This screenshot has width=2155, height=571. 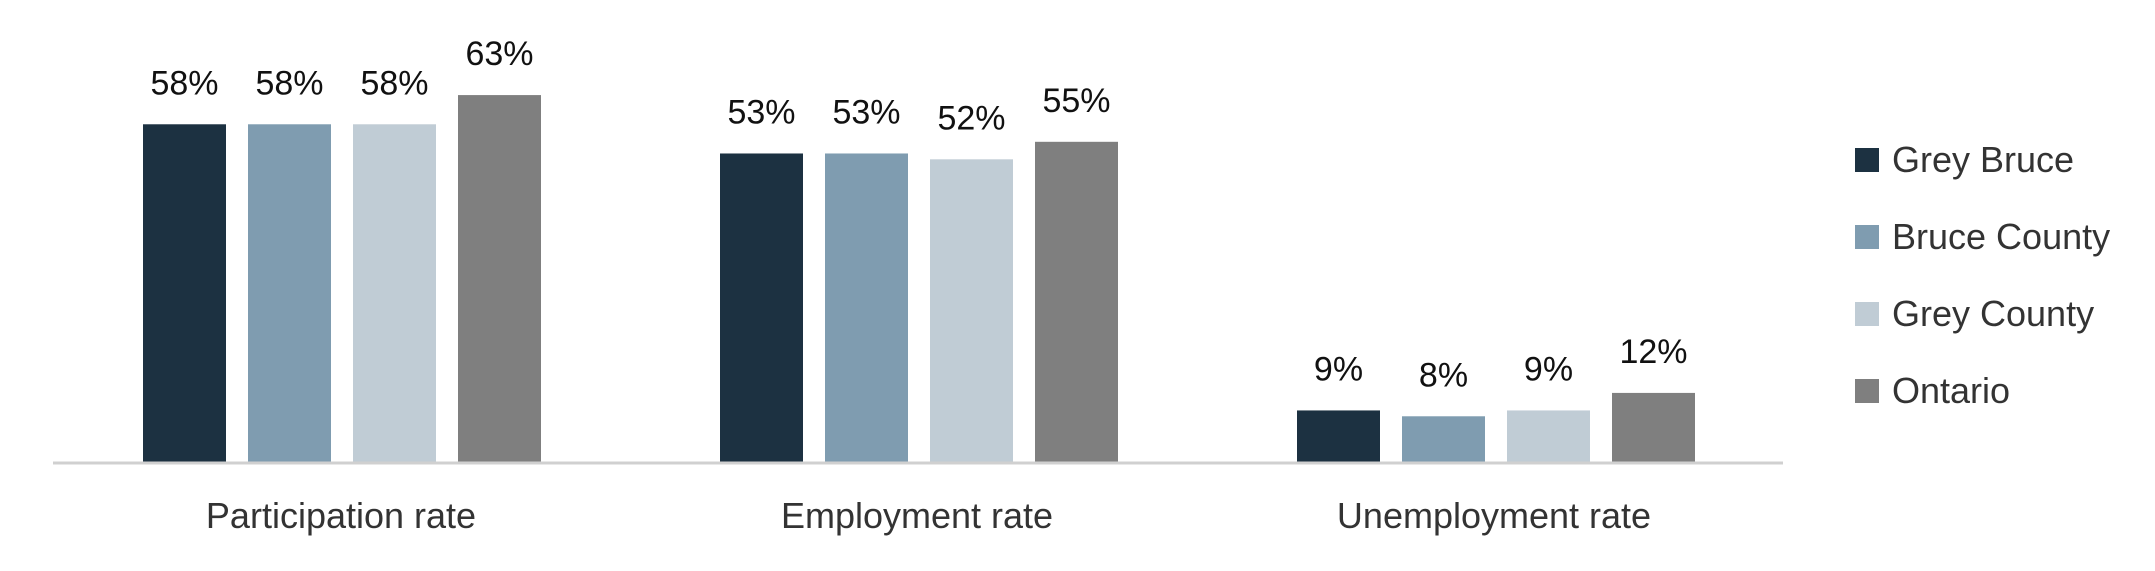 I want to click on bar-unemployment-rate-grey-county, so click(x=1548, y=436).